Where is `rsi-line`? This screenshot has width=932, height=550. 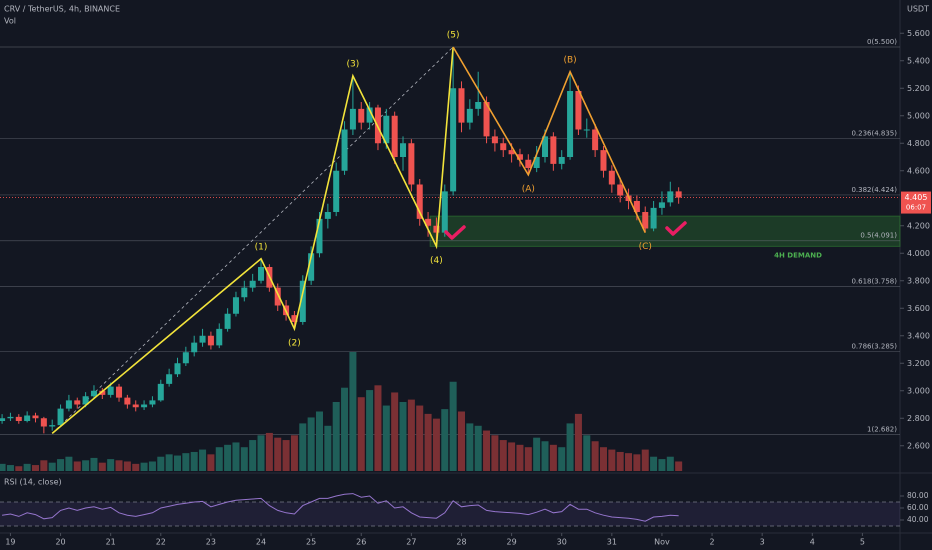
rsi-line is located at coordinates (340, 507).